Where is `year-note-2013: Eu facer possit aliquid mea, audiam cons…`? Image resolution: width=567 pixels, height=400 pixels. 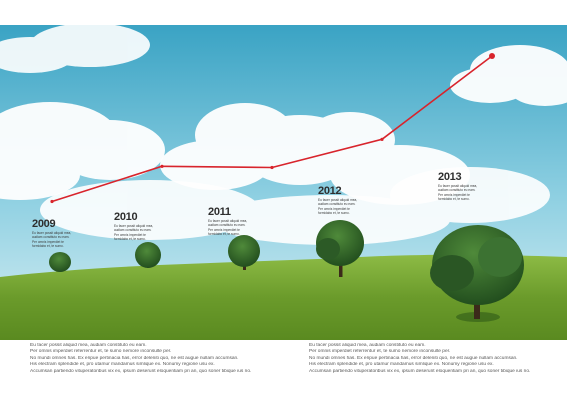
year-note-2013: Eu facer possit aliquid mea, audiam cons… is located at coordinates (458, 193).